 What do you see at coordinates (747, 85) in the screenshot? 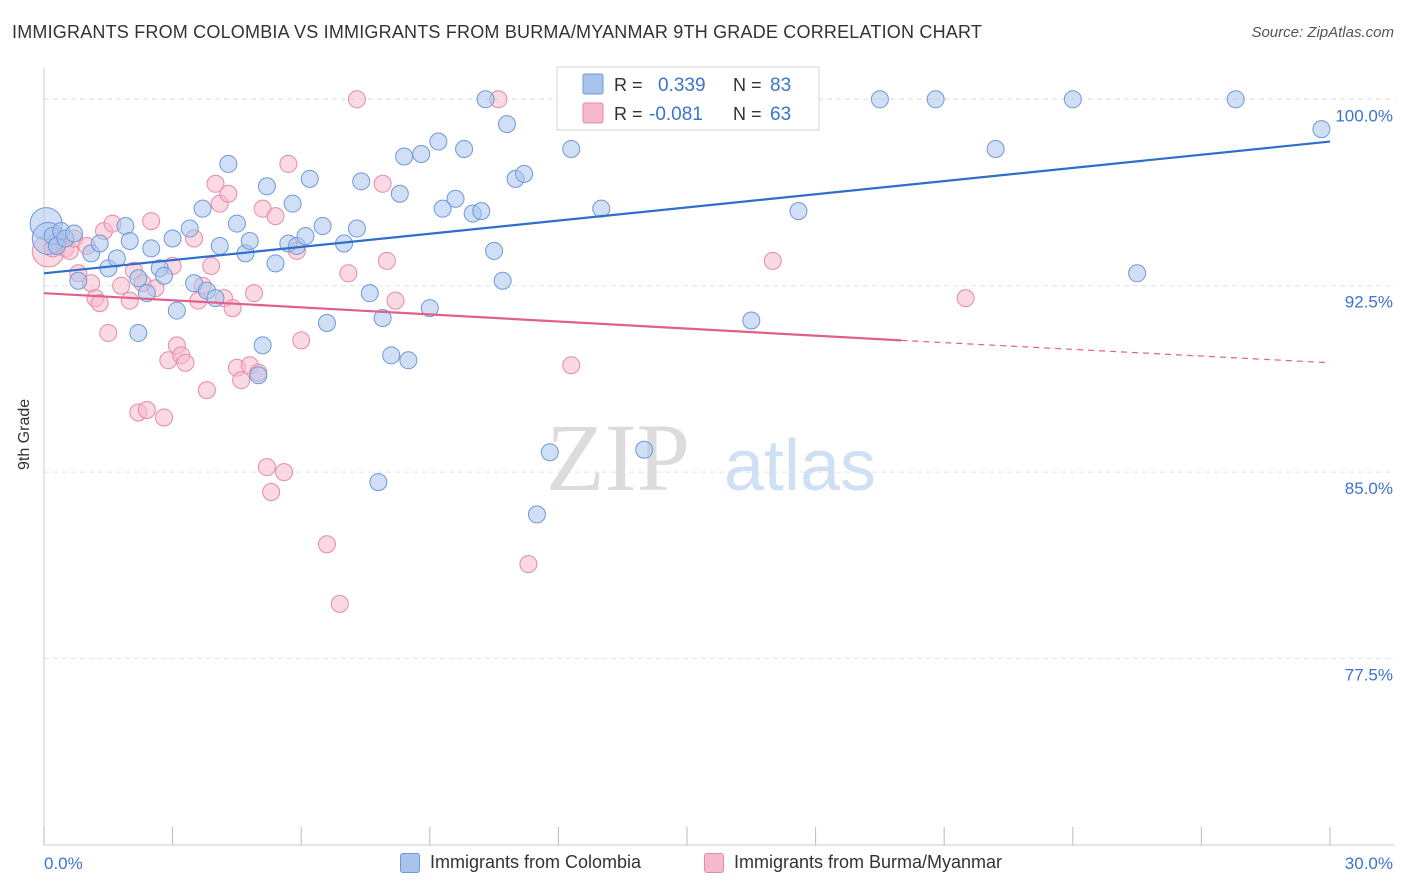
I see `colombia-n-label: N =` at bounding box center [747, 85].